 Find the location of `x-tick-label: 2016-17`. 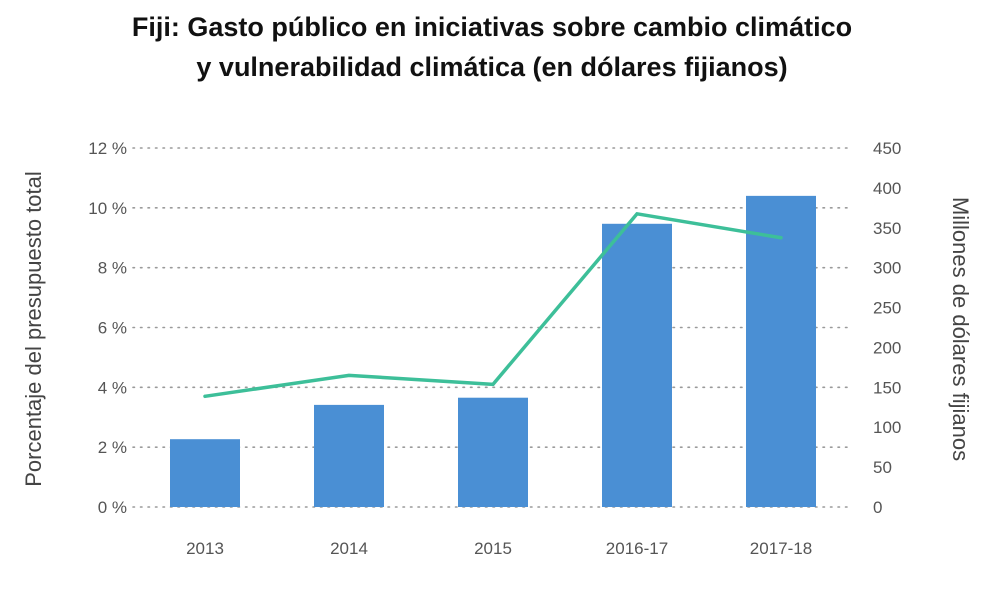

x-tick-label: 2016-17 is located at coordinates (637, 548).